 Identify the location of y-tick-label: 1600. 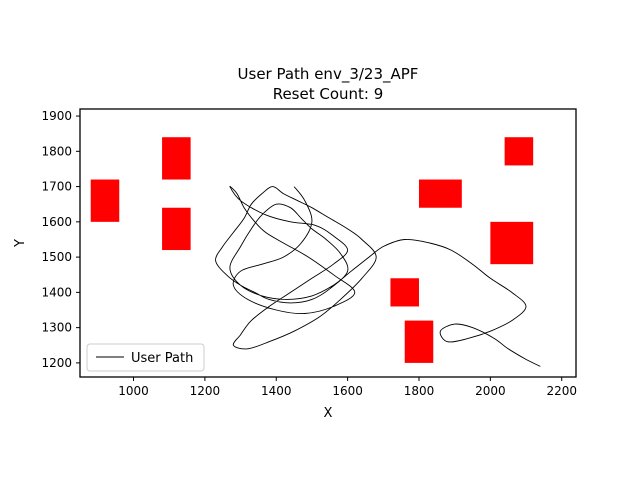
(56, 222).